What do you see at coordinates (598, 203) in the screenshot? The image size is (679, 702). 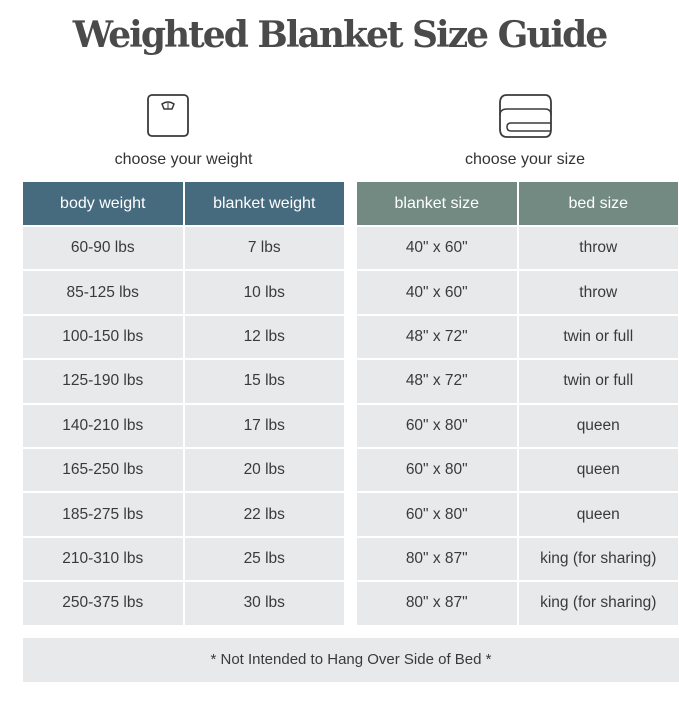 I see `header-bed-size: bed size` at bounding box center [598, 203].